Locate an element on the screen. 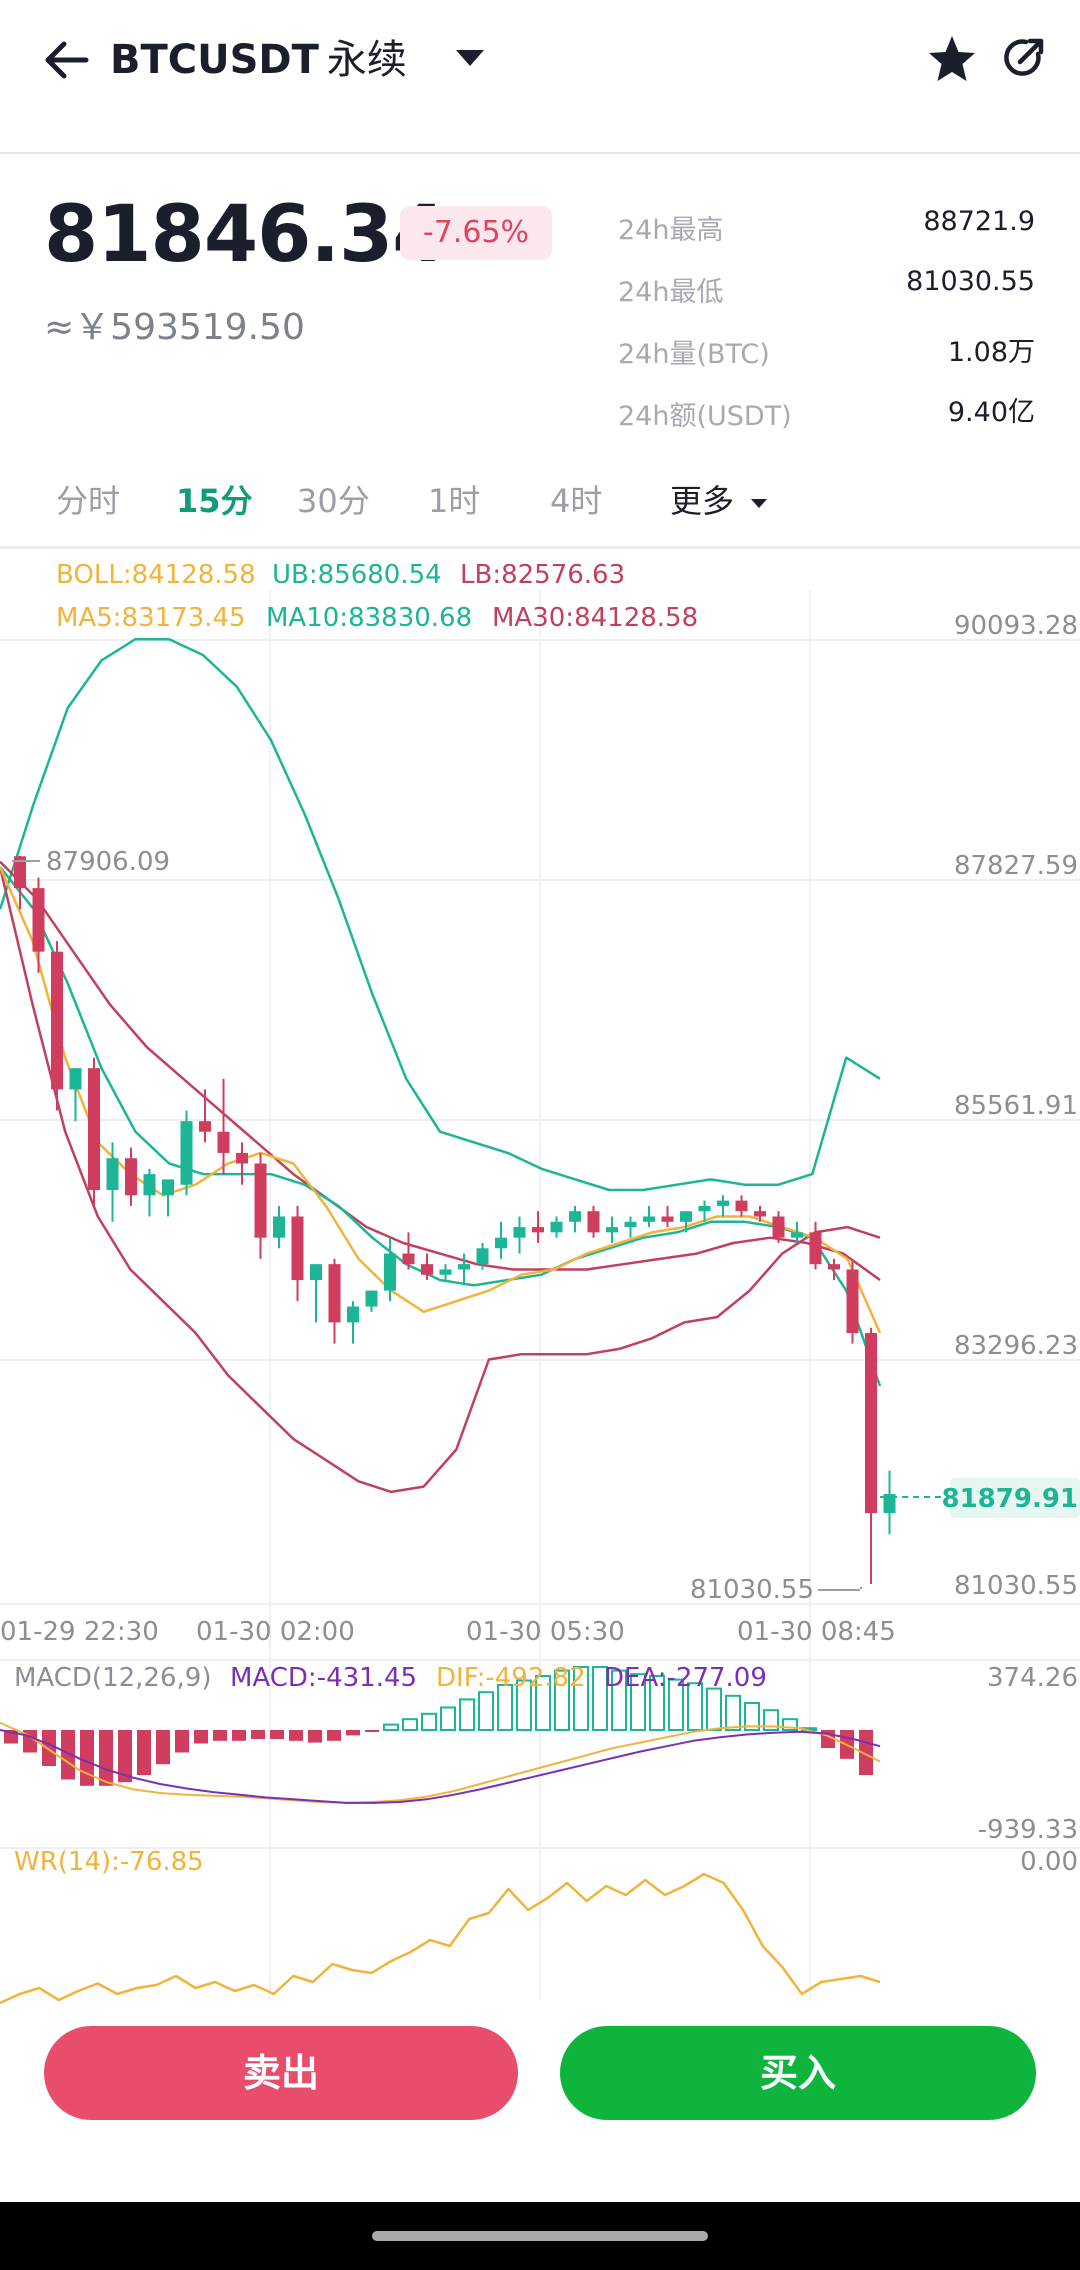 The height and width of the screenshot is (2270, 1080). x-axis-label: 01-30 02:00 is located at coordinates (275, 1632).